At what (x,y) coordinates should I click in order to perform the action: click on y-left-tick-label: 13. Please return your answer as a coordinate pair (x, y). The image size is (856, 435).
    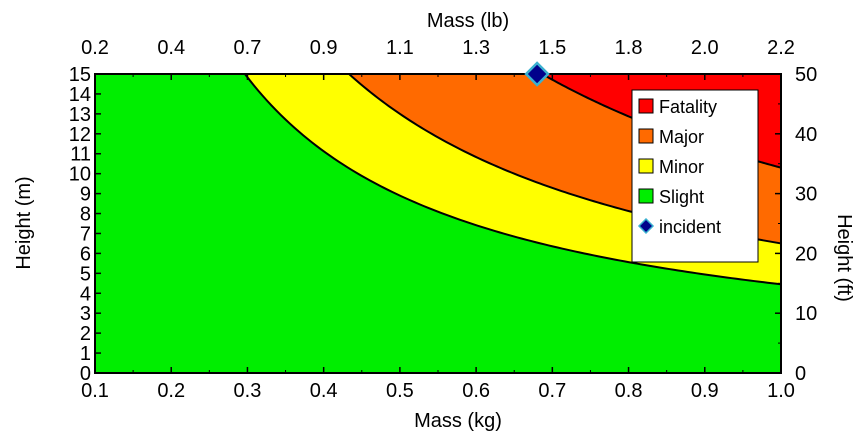
    Looking at the image, I should click on (80, 115).